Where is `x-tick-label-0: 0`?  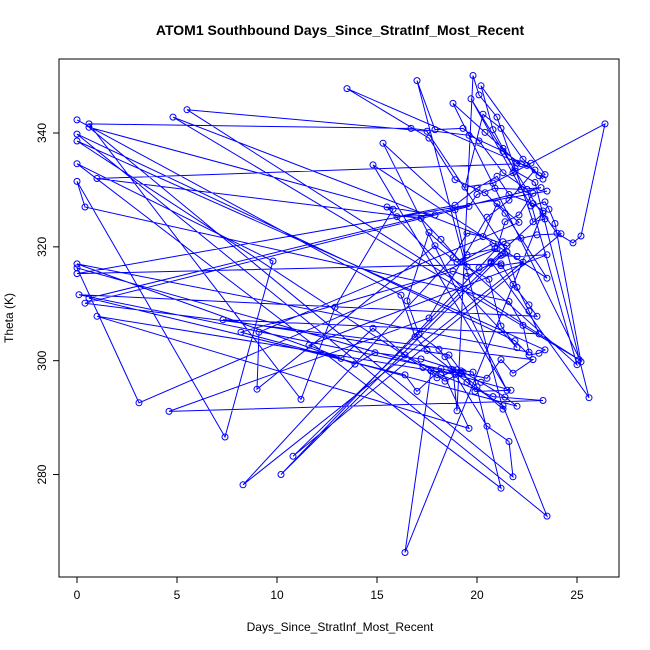 x-tick-label-0: 0 is located at coordinates (77, 595).